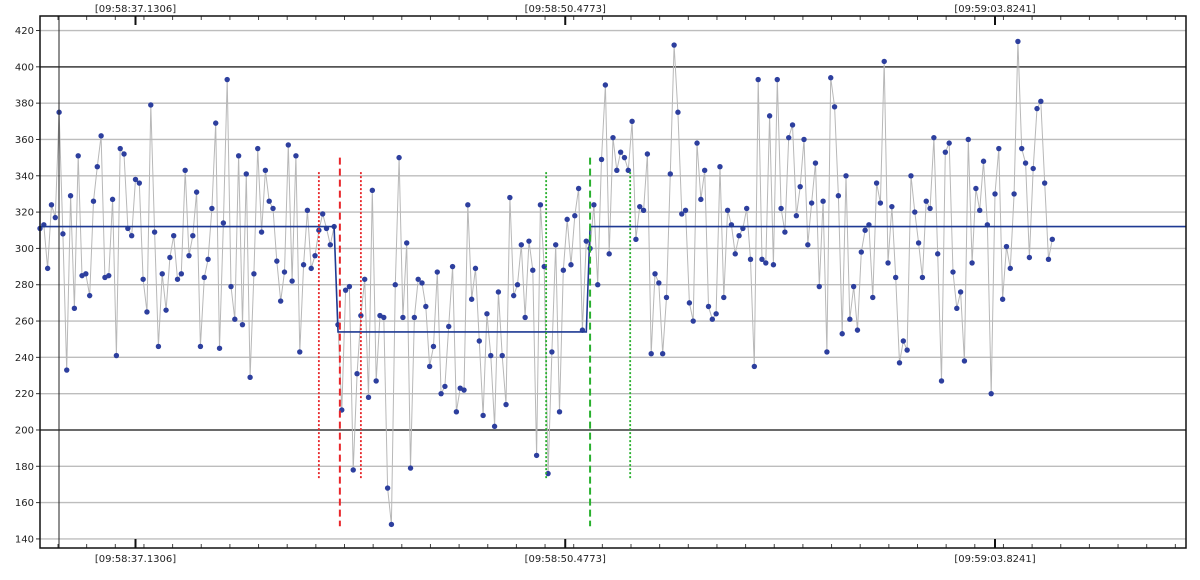 The height and width of the screenshot is (580, 1200). I want to click on y-tick-label: 200, so click(24, 430).